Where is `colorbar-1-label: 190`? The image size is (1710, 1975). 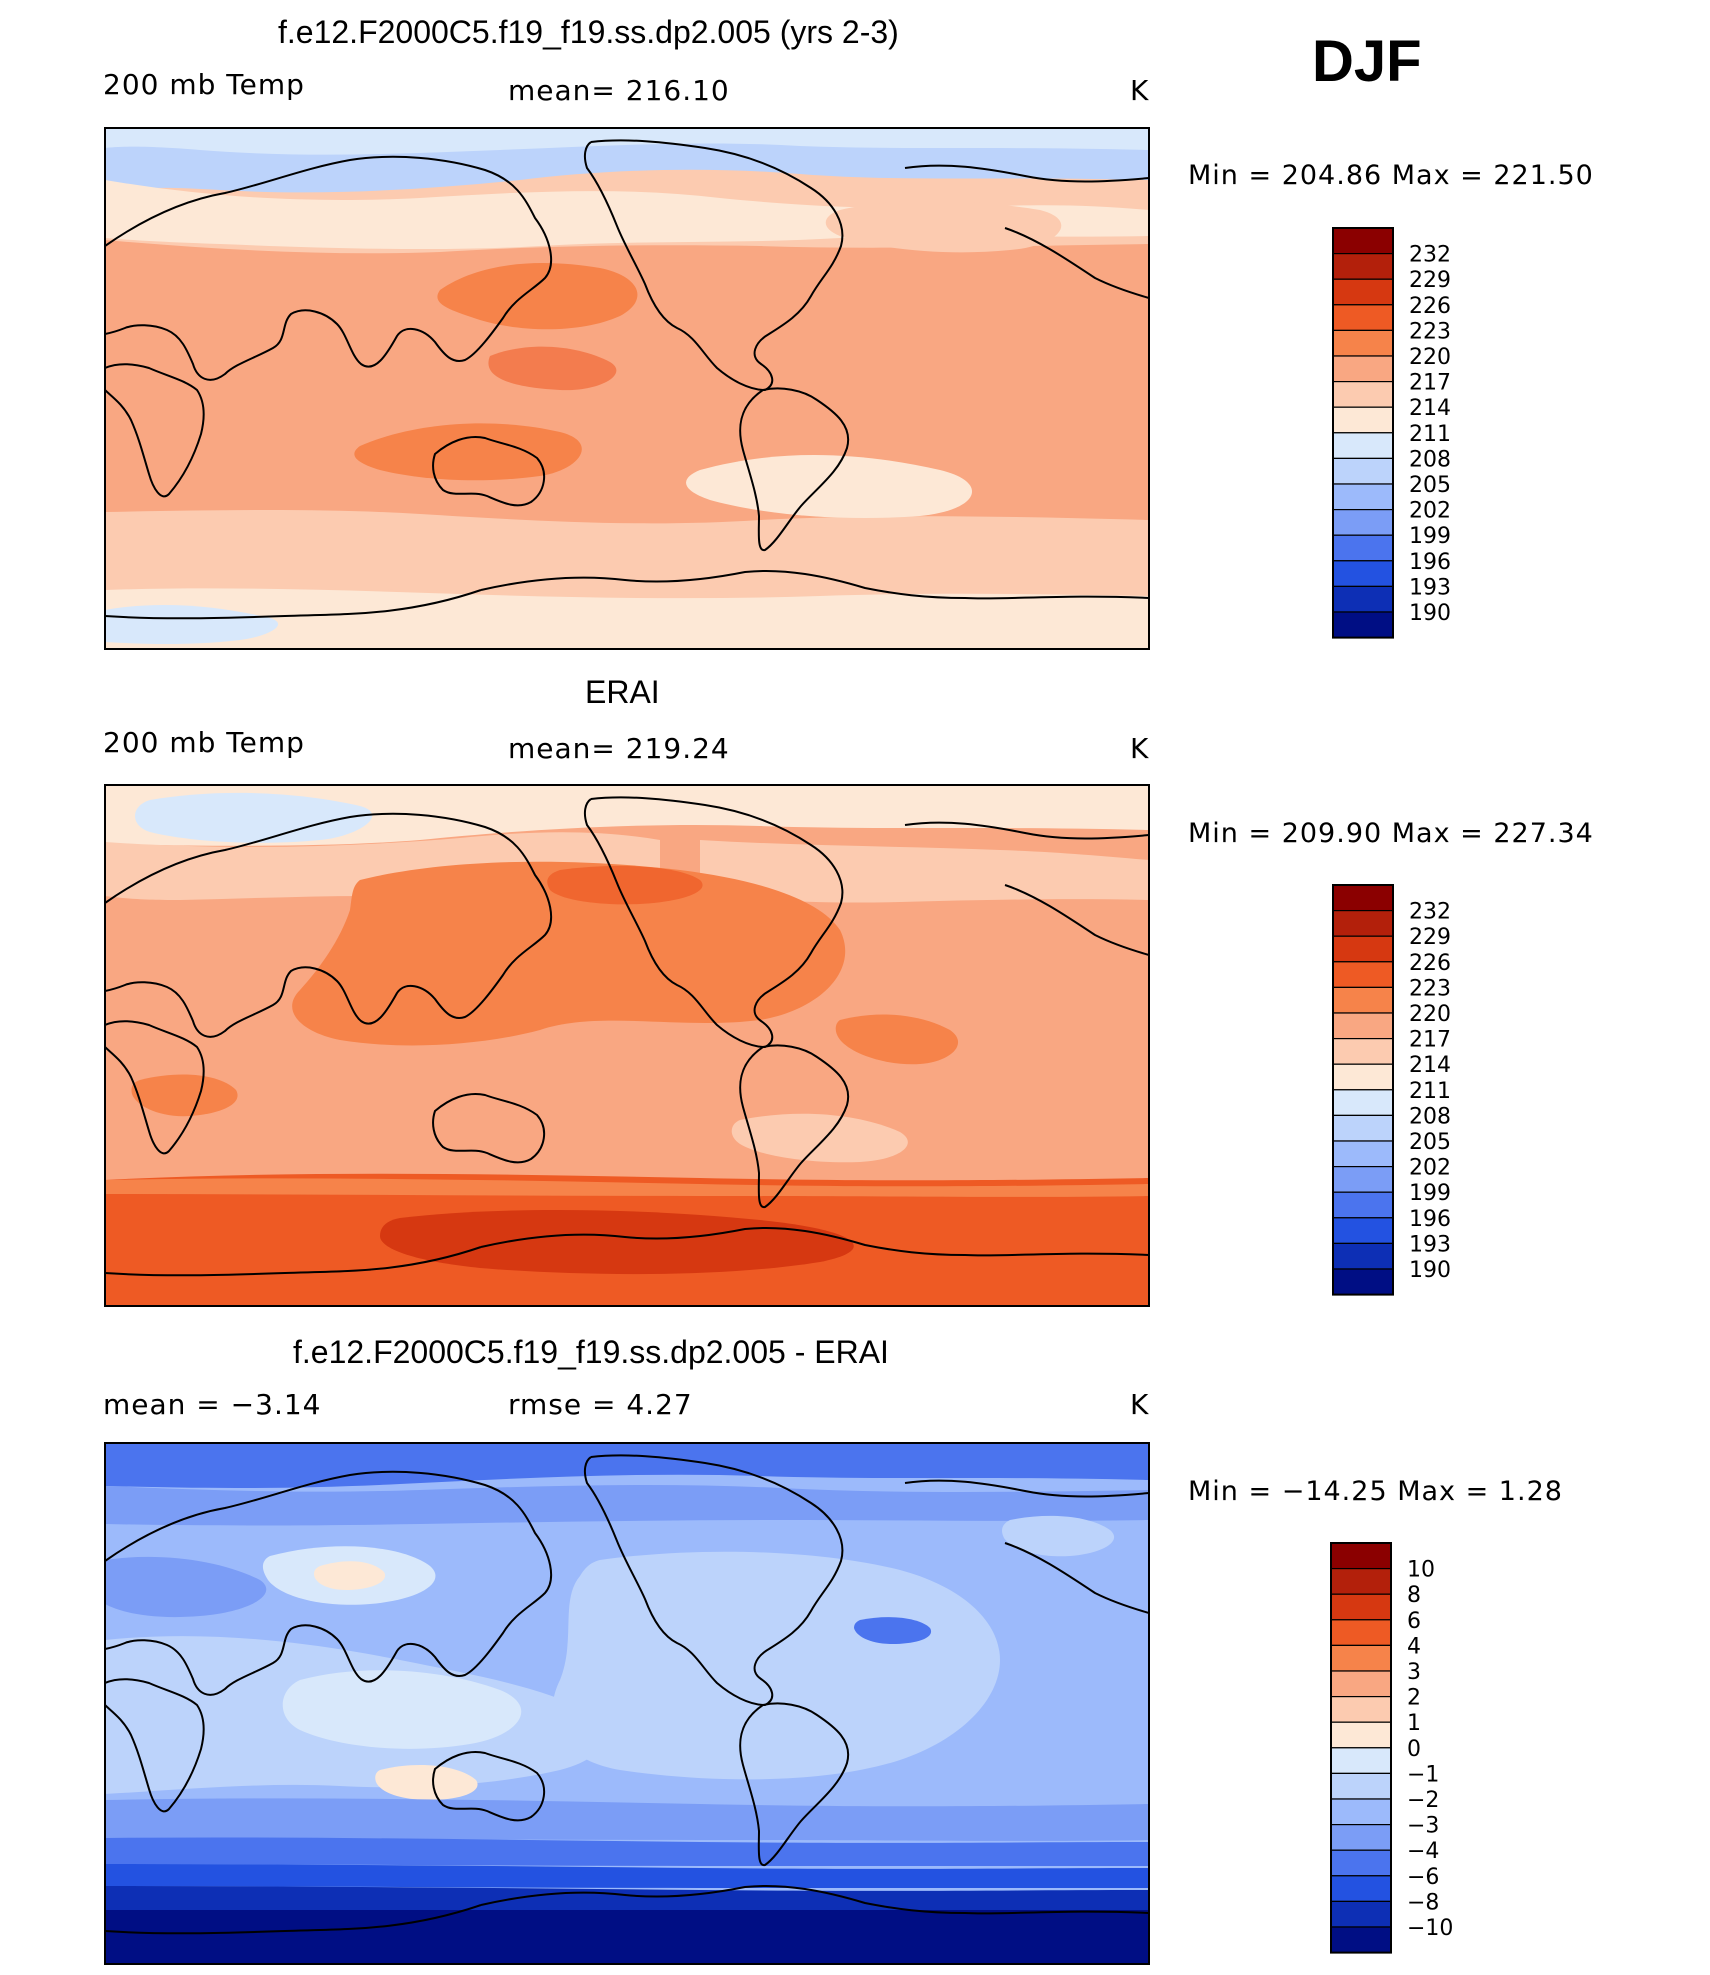 colorbar-1-label: 190 is located at coordinates (1430, 613).